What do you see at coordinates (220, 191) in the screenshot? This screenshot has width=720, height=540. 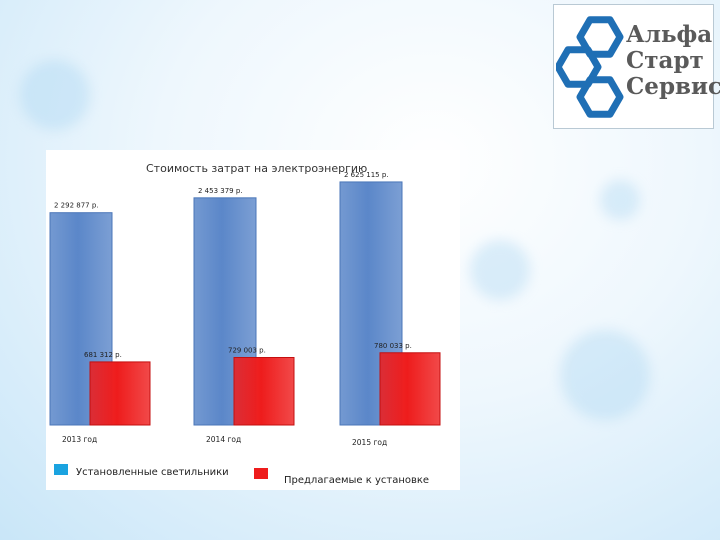 I see `data-label-series-1-2: 2 453 379 р.` at bounding box center [220, 191].